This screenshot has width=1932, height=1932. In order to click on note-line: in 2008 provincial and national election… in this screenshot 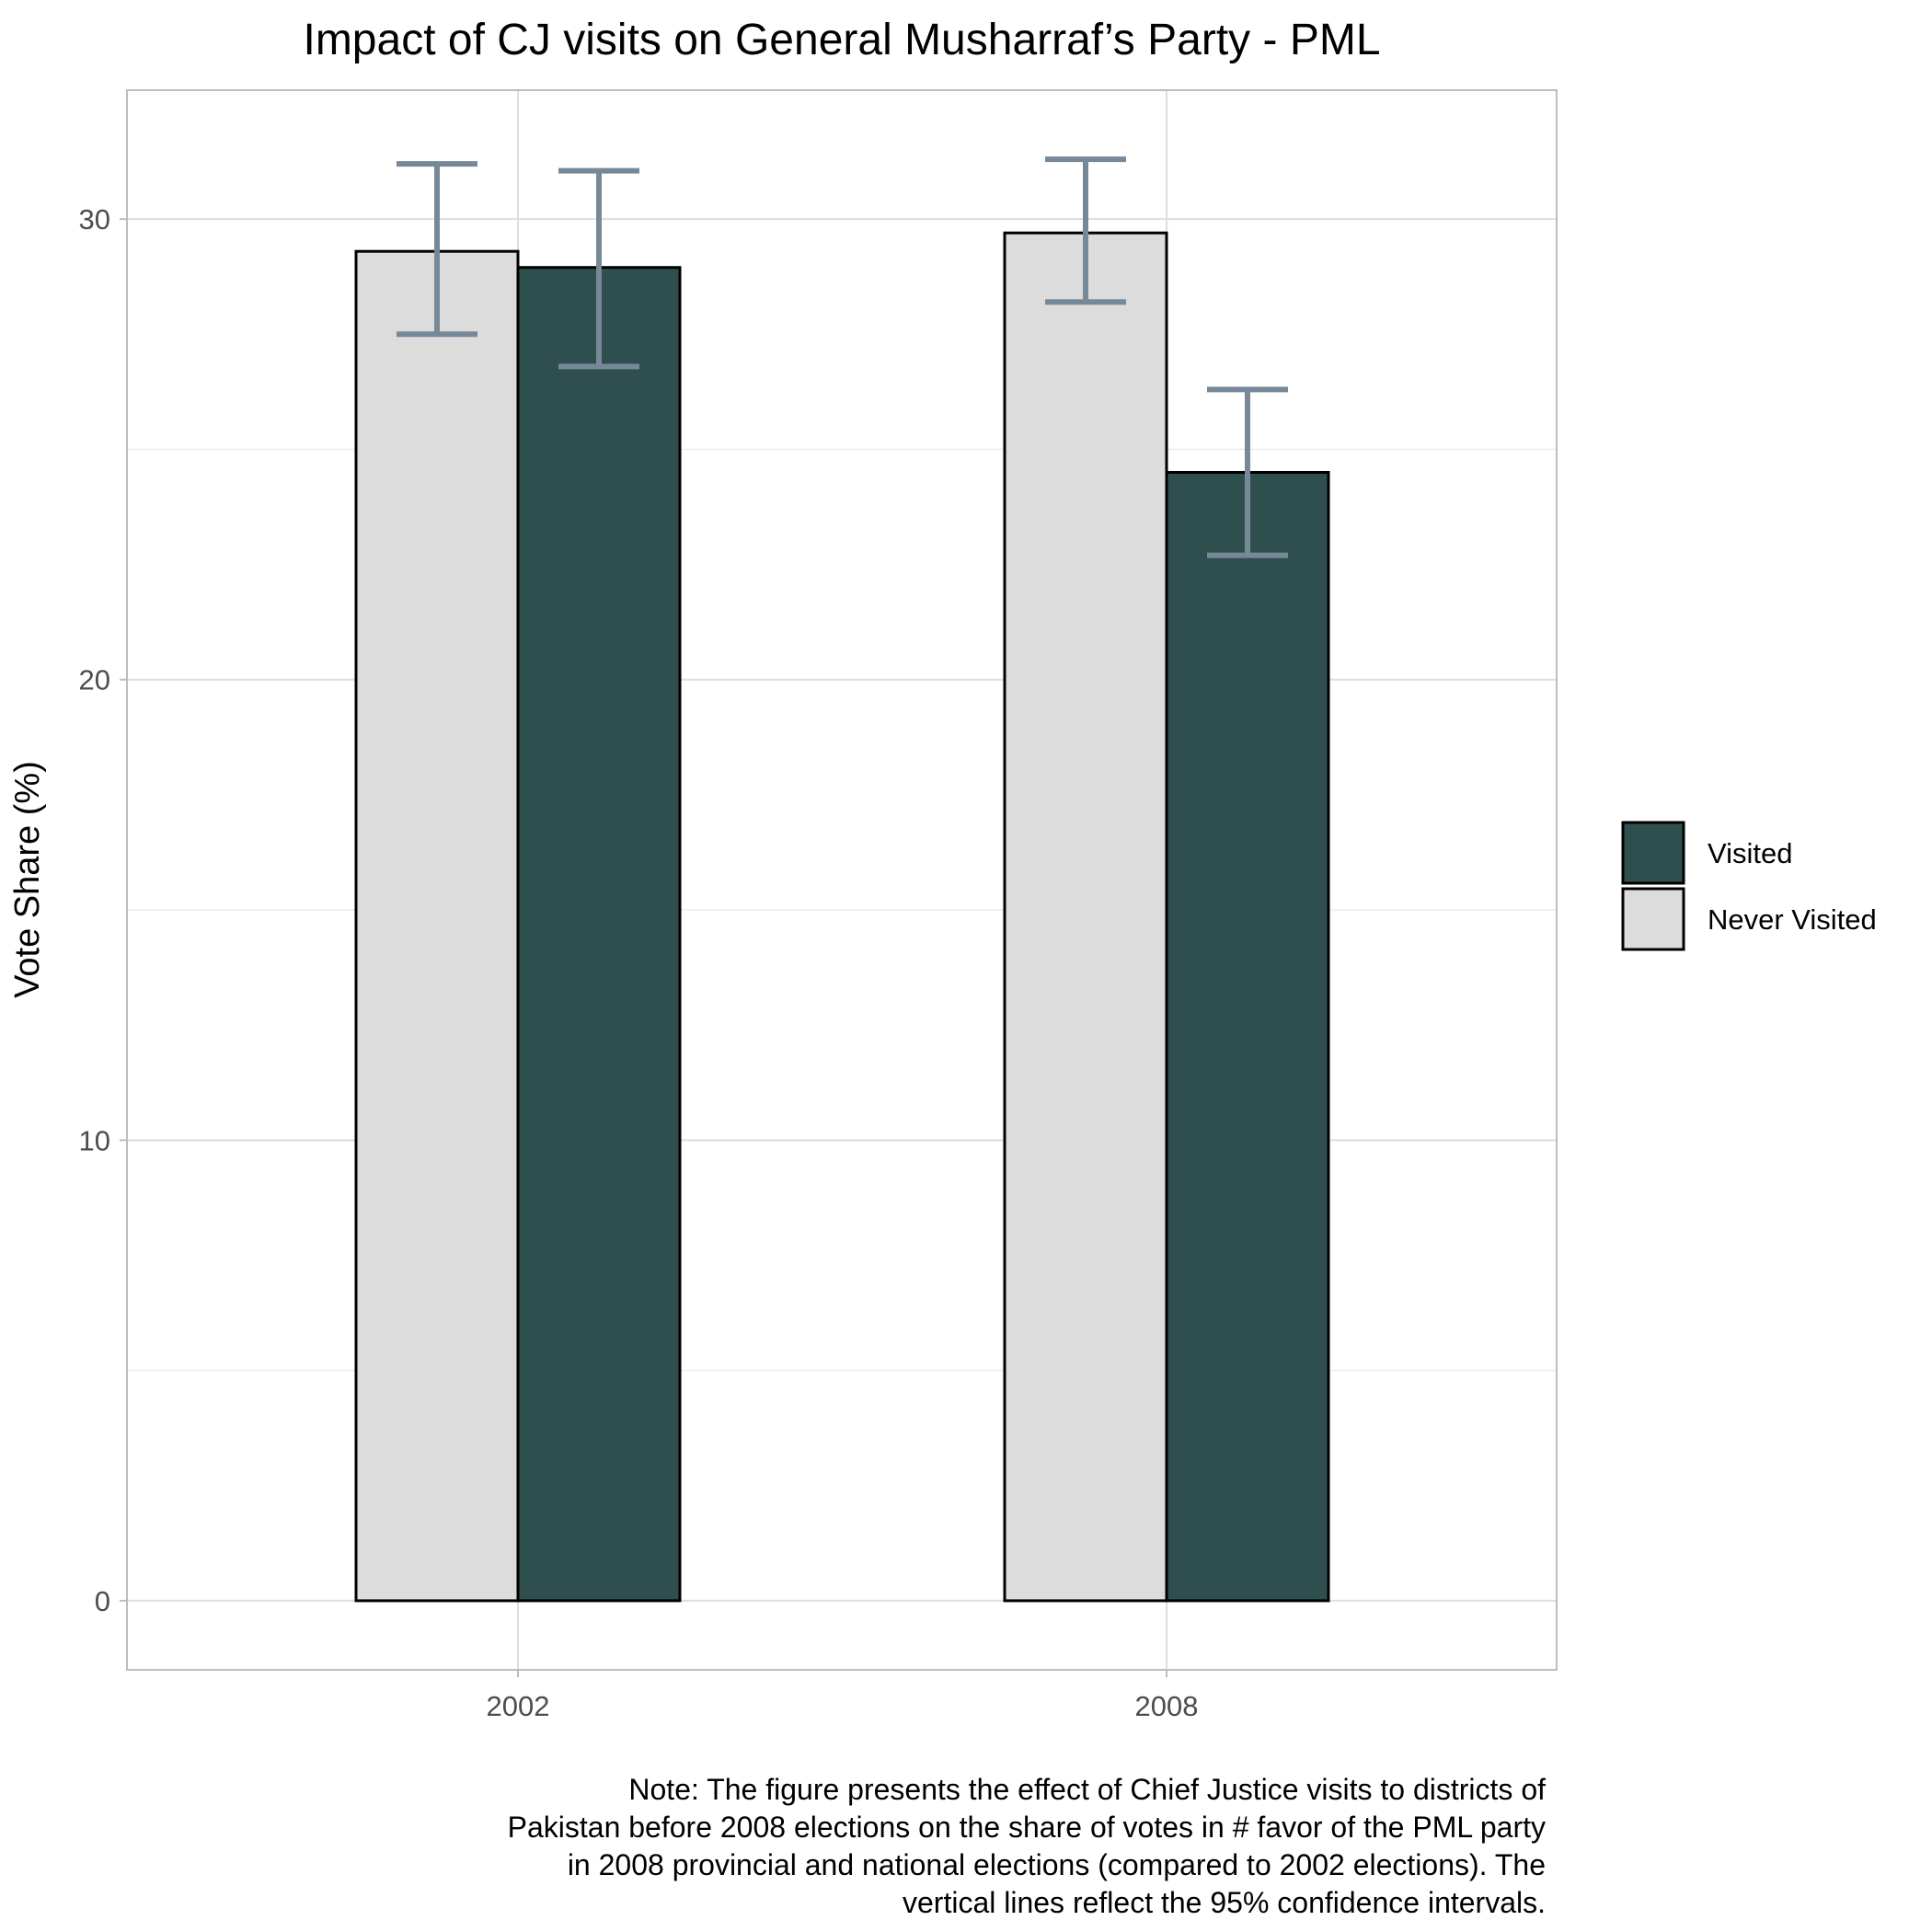, I will do `click(1056, 1864)`.